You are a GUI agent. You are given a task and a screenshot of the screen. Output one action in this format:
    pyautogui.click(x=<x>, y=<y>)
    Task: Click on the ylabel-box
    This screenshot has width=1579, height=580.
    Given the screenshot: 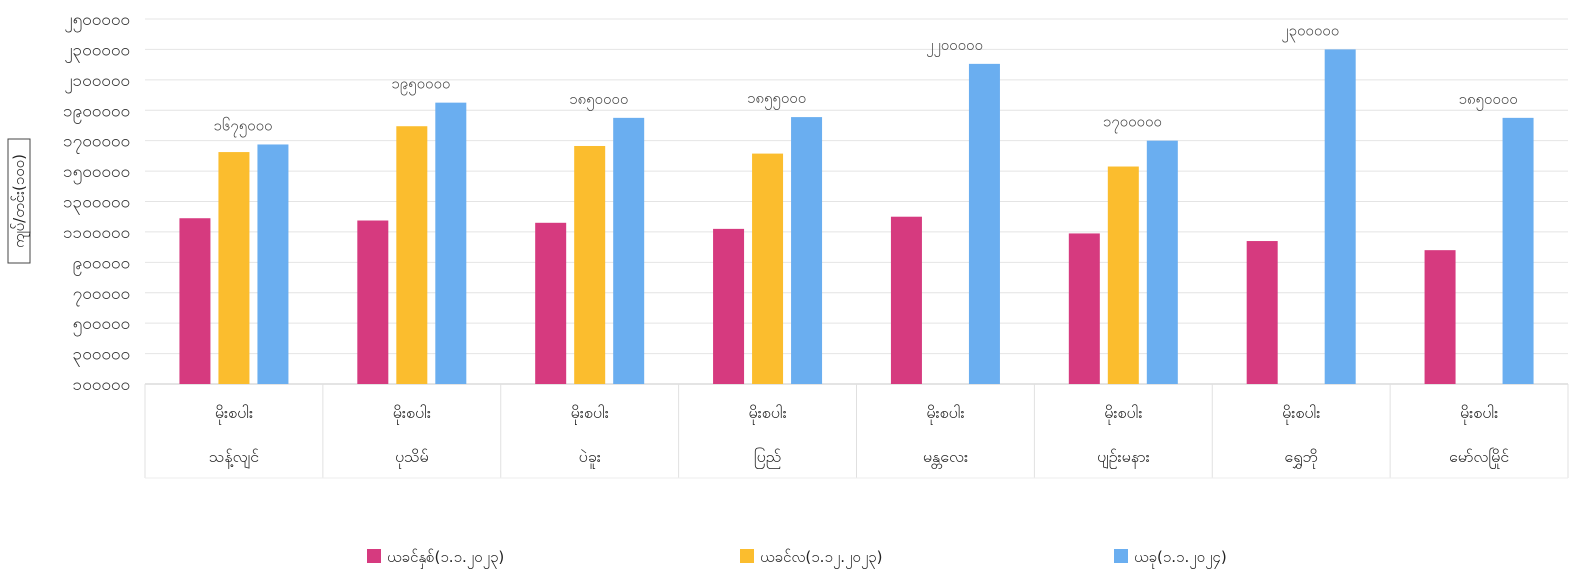 What is the action you would take?
    pyautogui.click(x=19, y=201)
    